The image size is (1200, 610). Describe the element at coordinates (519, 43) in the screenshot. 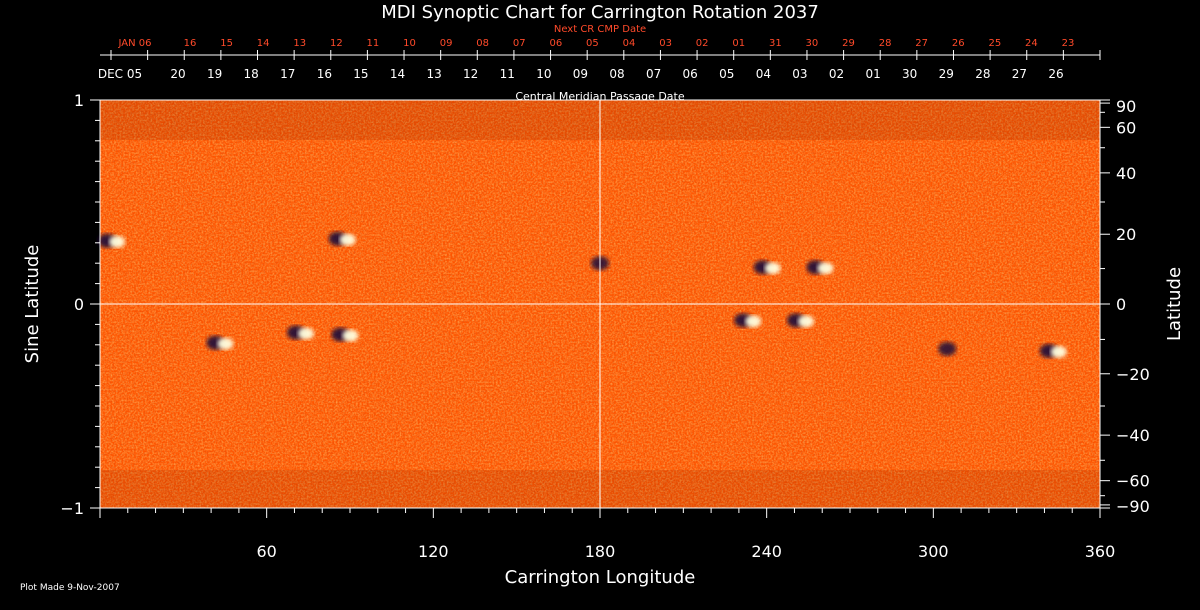

I see `next-cmp-date-label: 07` at that location.